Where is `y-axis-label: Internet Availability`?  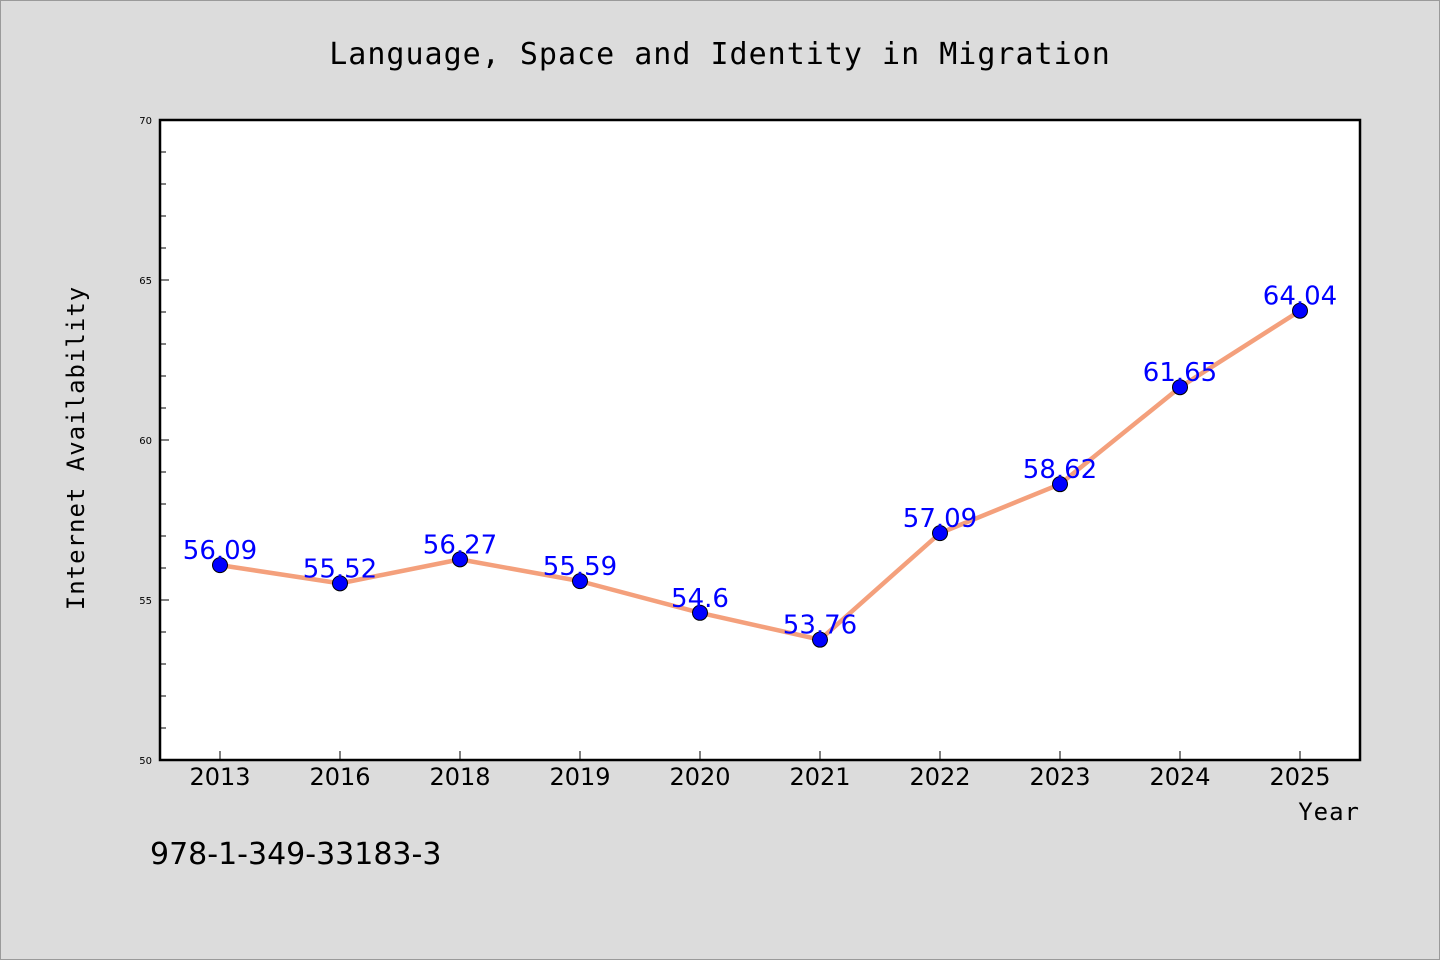 y-axis-label: Internet Availability is located at coordinates (76, 448).